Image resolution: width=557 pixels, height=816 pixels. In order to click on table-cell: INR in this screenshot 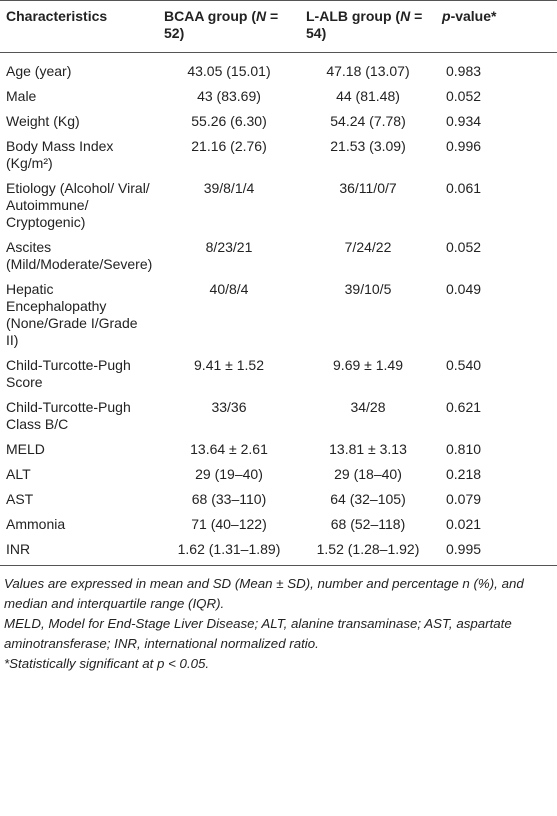, I will do `click(18, 549)`.